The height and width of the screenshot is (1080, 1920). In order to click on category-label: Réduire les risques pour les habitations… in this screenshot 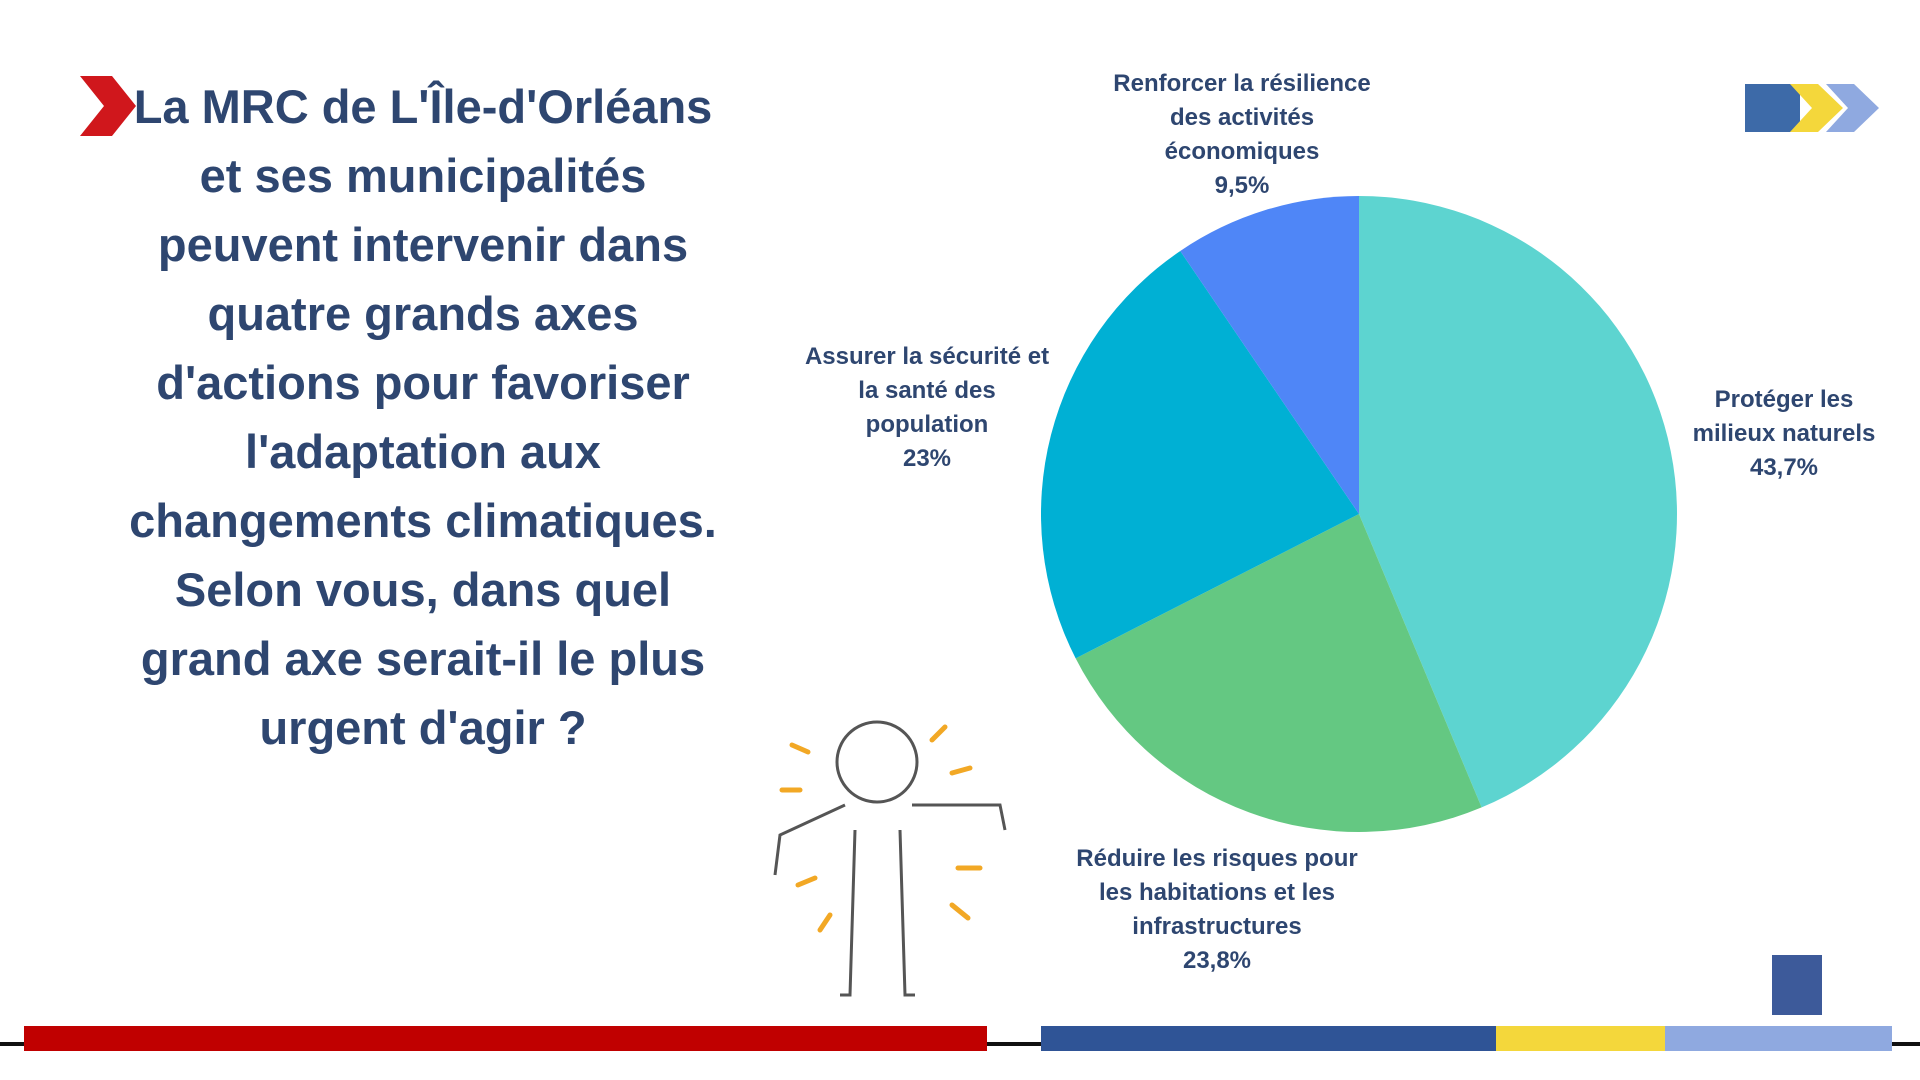, I will do `click(1217, 892)`.